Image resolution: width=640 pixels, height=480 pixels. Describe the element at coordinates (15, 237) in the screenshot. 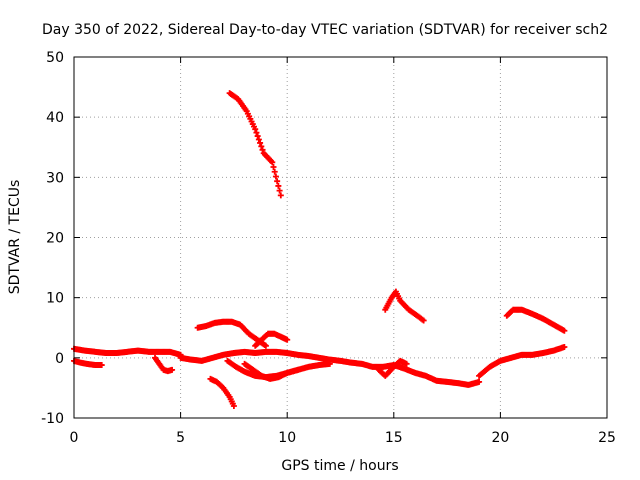

I see `y-axis-label: SDTVAR / TECUs` at that location.